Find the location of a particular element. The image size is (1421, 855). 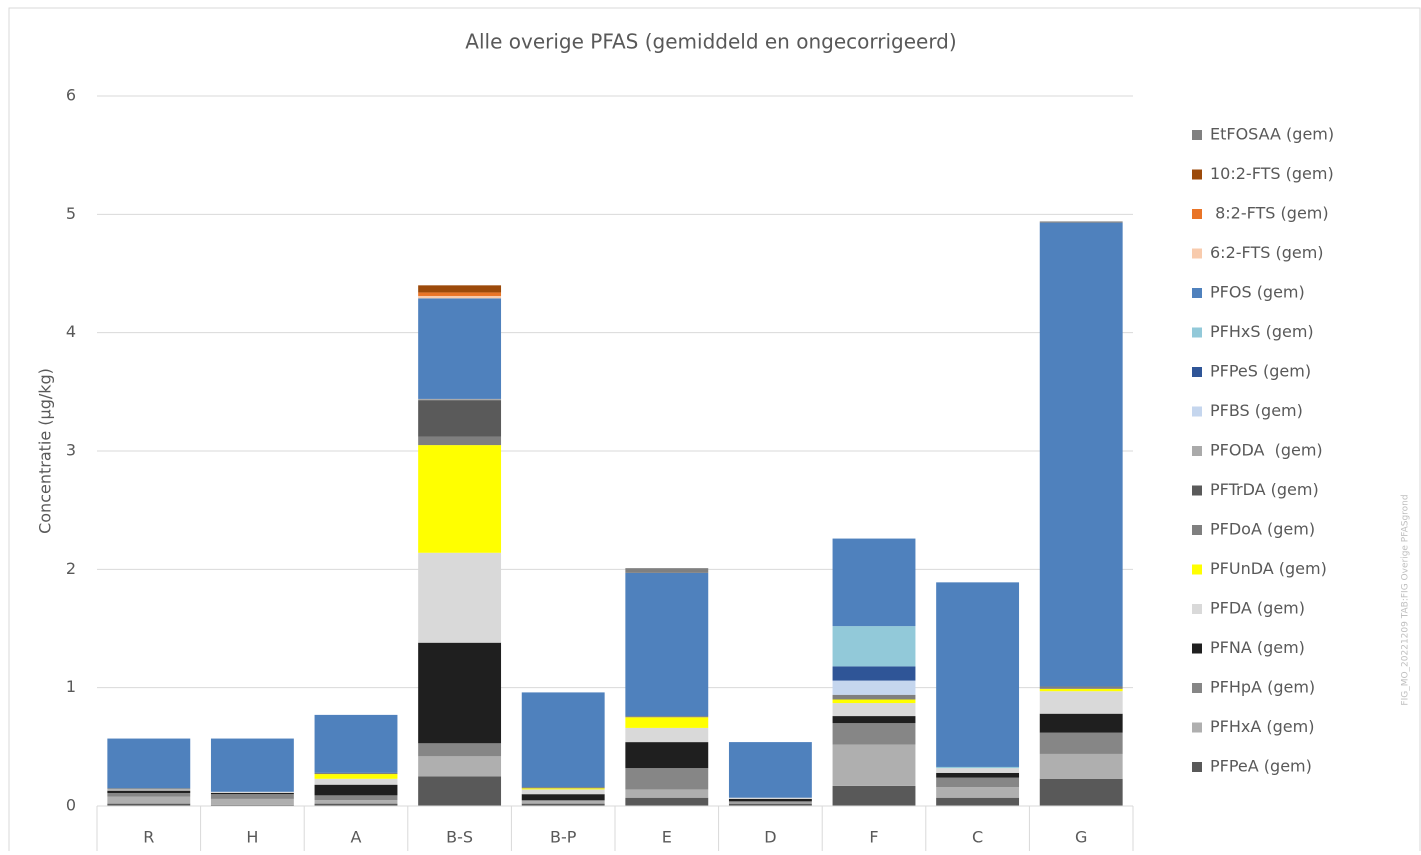

legend-label: PFHxS (gem) is located at coordinates (1262, 331).